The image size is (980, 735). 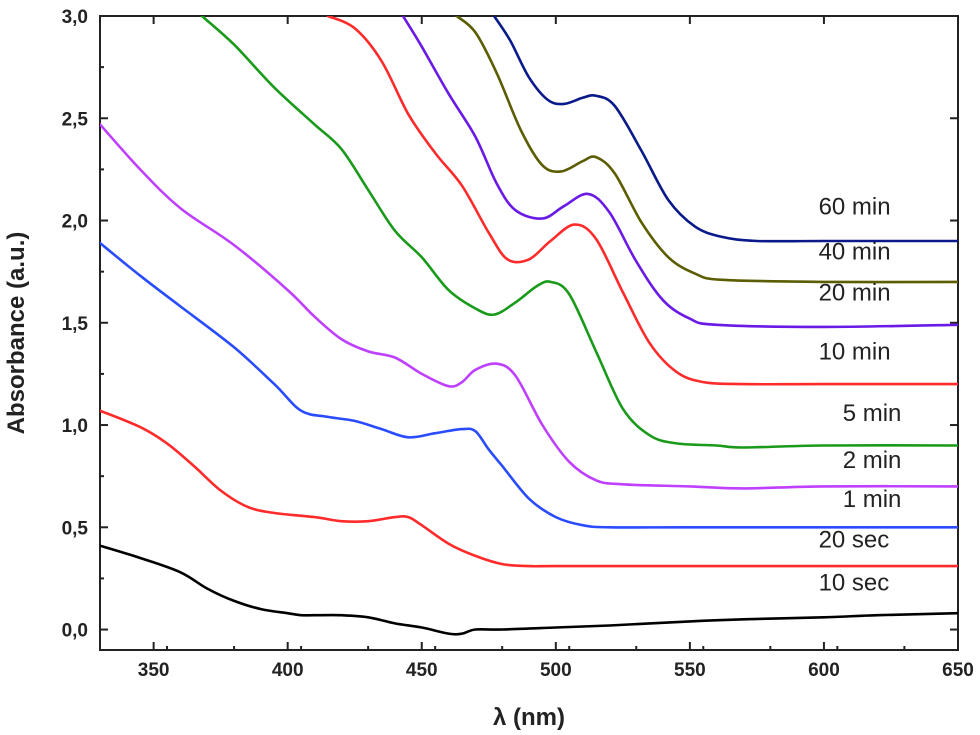 I want to click on series-label-10-sec: 10 sec, so click(x=854, y=583).